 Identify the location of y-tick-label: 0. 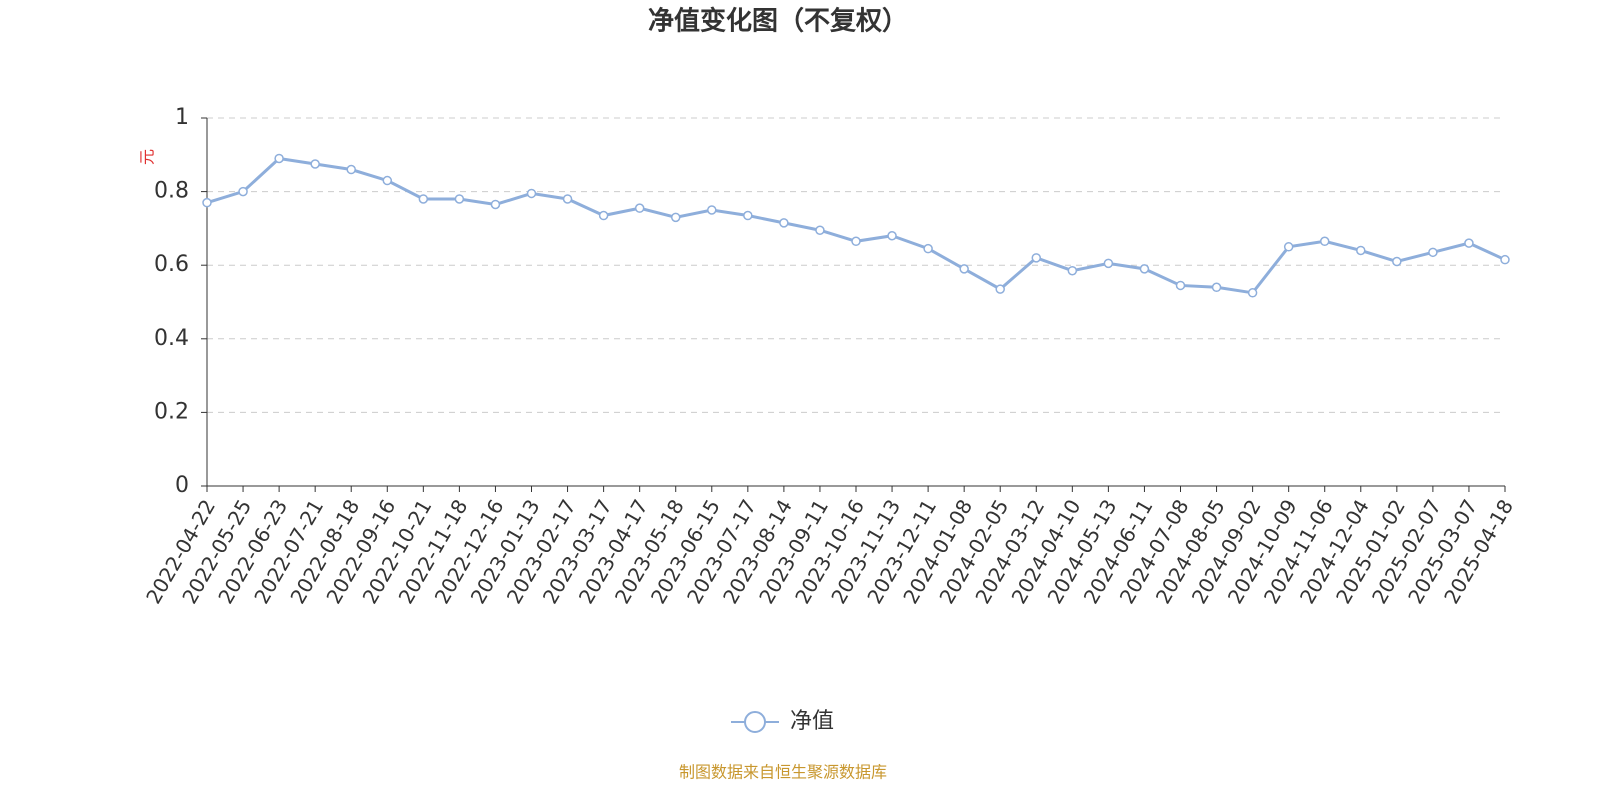
(182, 485).